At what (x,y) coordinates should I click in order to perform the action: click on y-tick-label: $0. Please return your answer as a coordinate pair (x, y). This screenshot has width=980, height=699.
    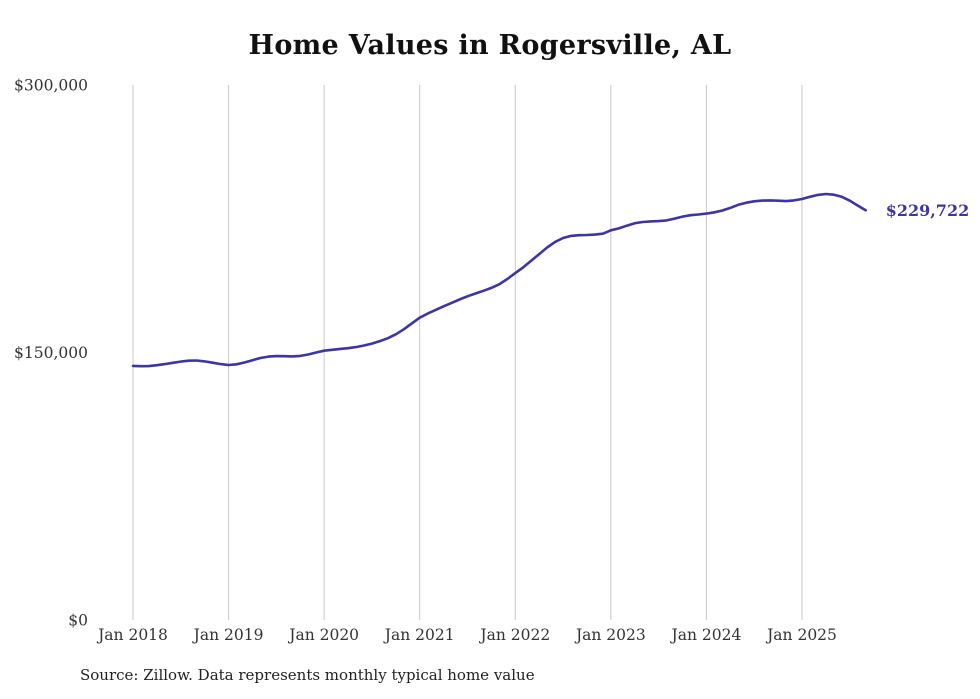
    Looking at the image, I should click on (78, 621).